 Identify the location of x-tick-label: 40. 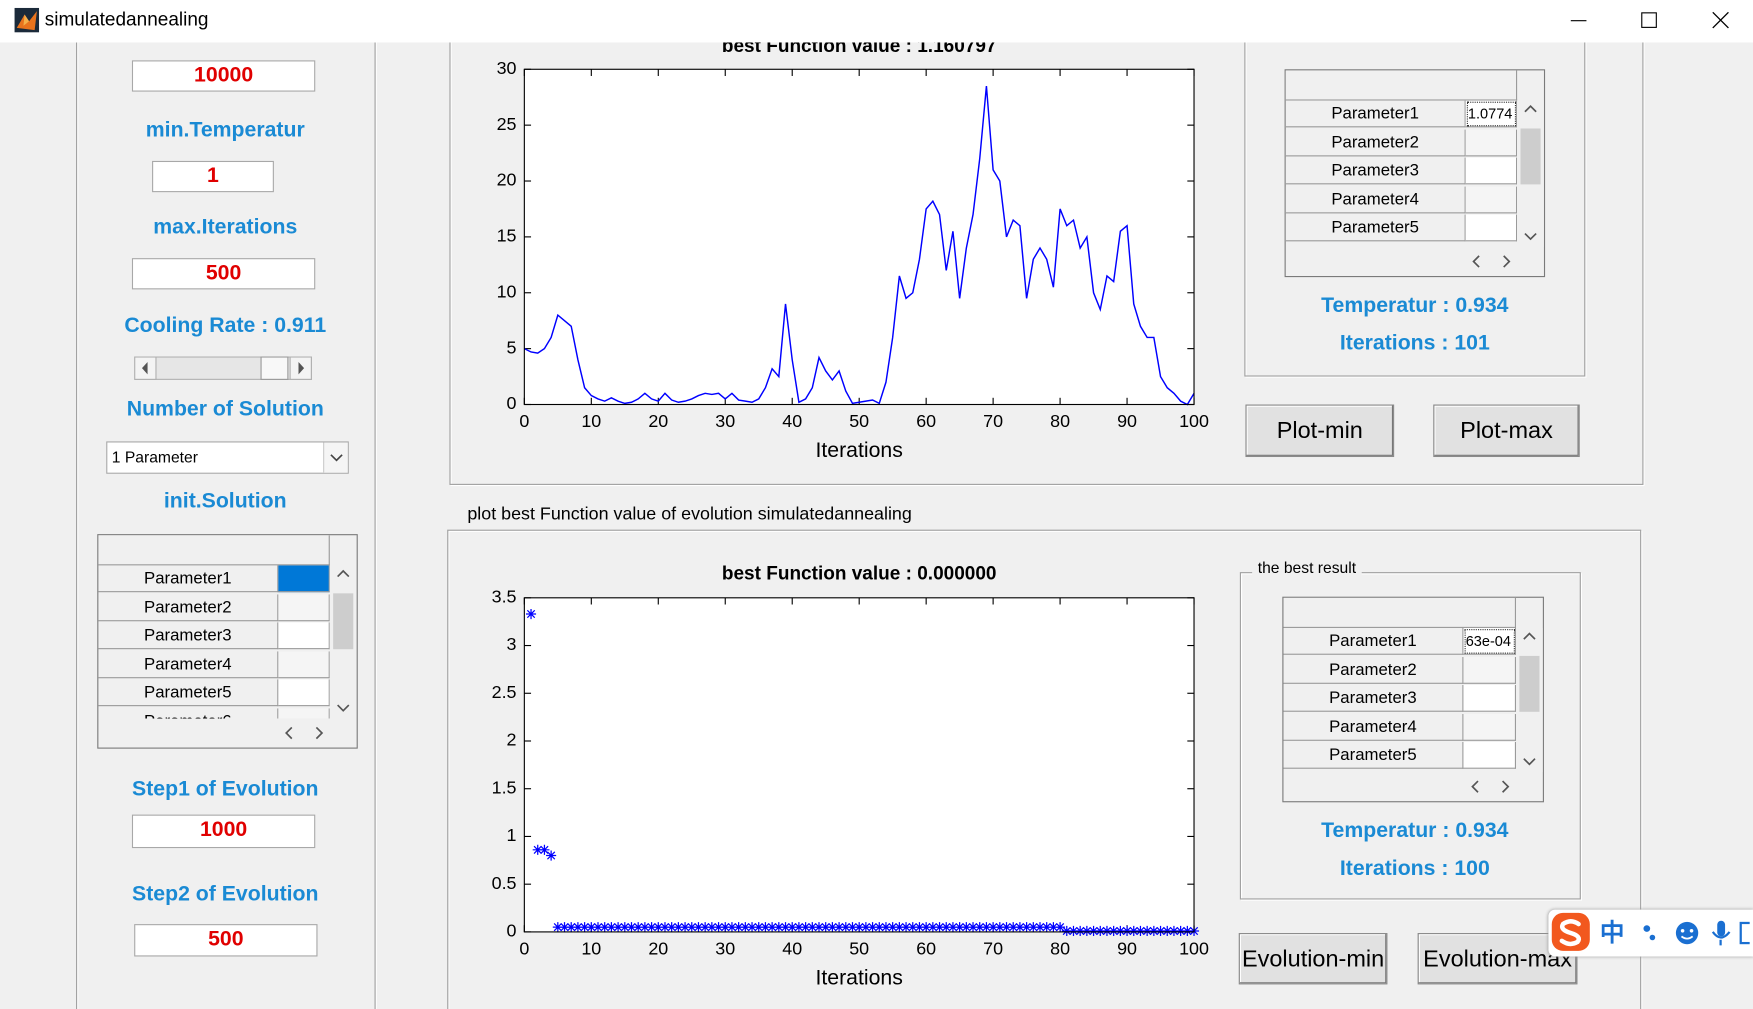
(792, 421).